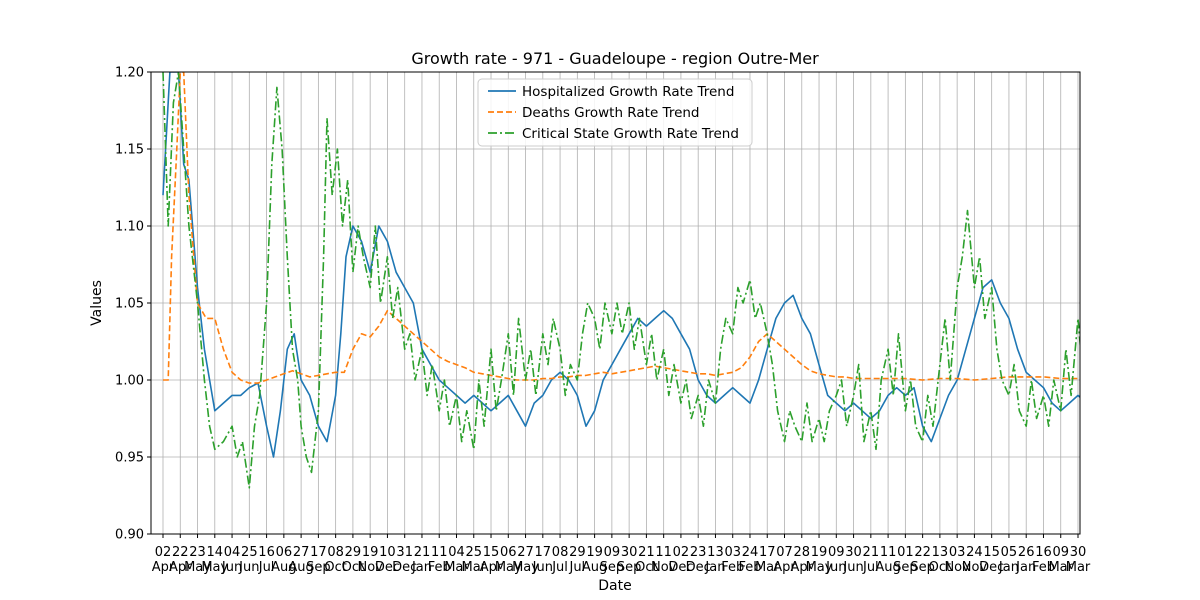 The image size is (1200, 600). I want to click on x-tick-day: 26, so click(1026, 552).